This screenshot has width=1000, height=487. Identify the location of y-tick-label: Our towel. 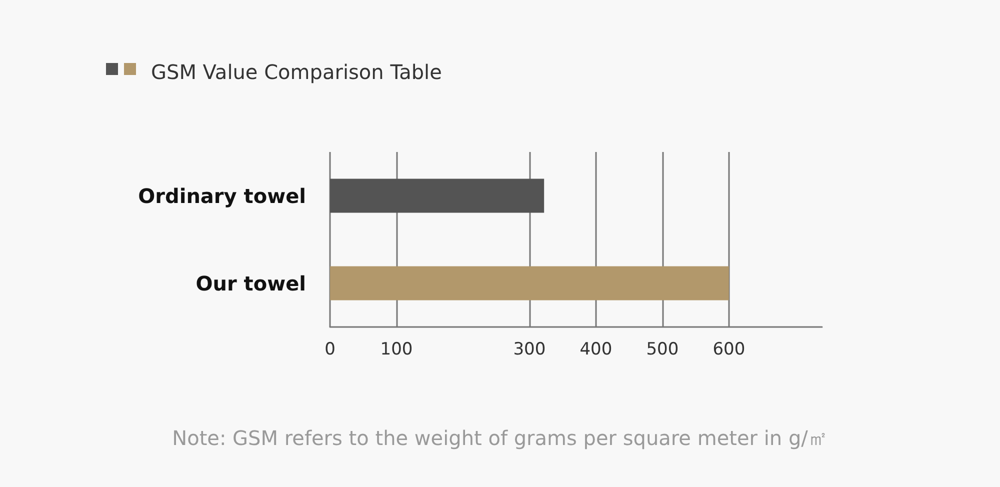
(251, 283).